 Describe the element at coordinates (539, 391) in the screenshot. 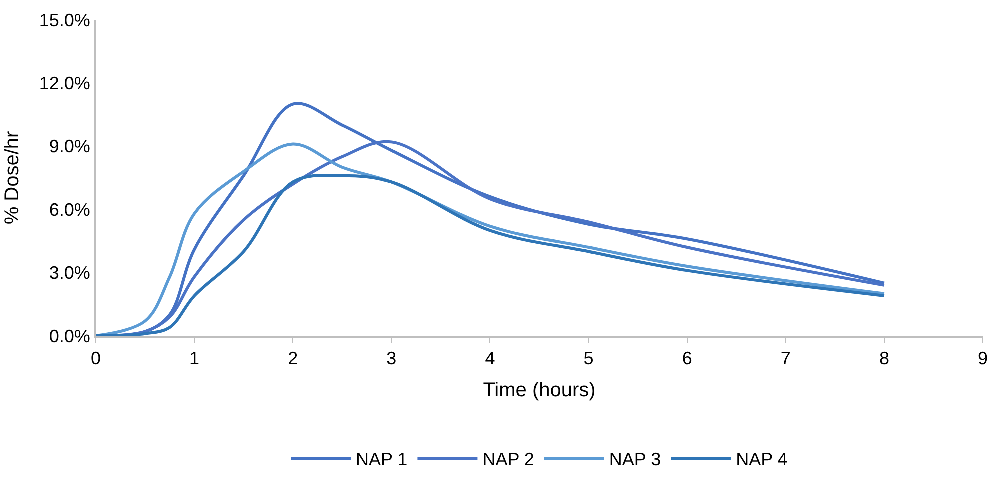

I see `x-axis-title: Time (hours)` at that location.